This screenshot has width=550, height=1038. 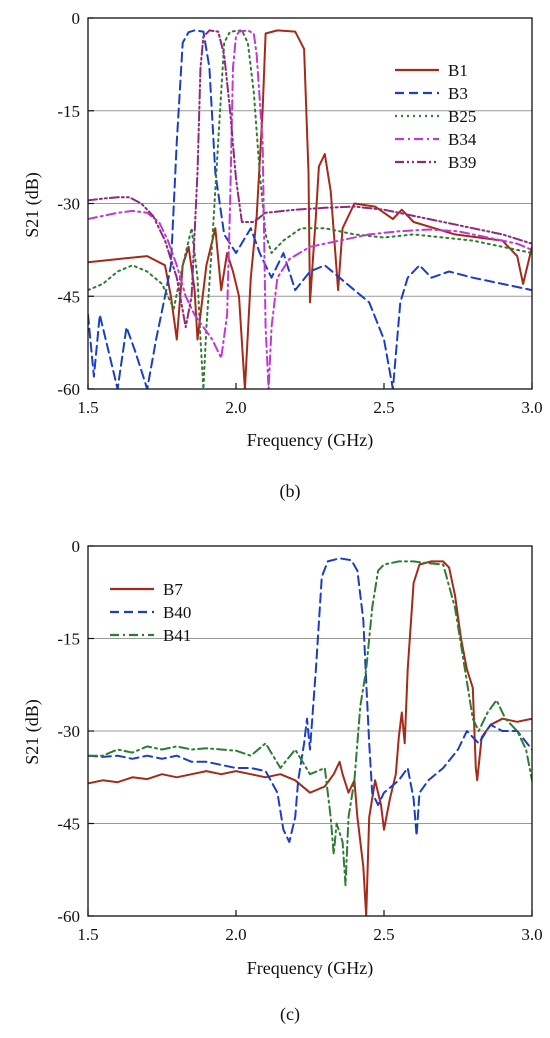 What do you see at coordinates (462, 139) in the screenshot?
I see `legend-label-b34: B34` at bounding box center [462, 139].